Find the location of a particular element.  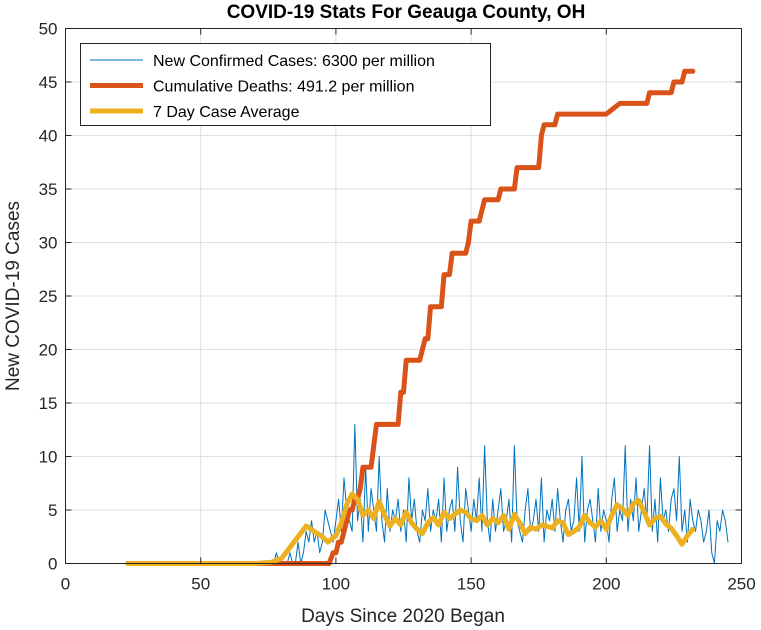

y-tick-label: 5 is located at coordinates (52, 510).